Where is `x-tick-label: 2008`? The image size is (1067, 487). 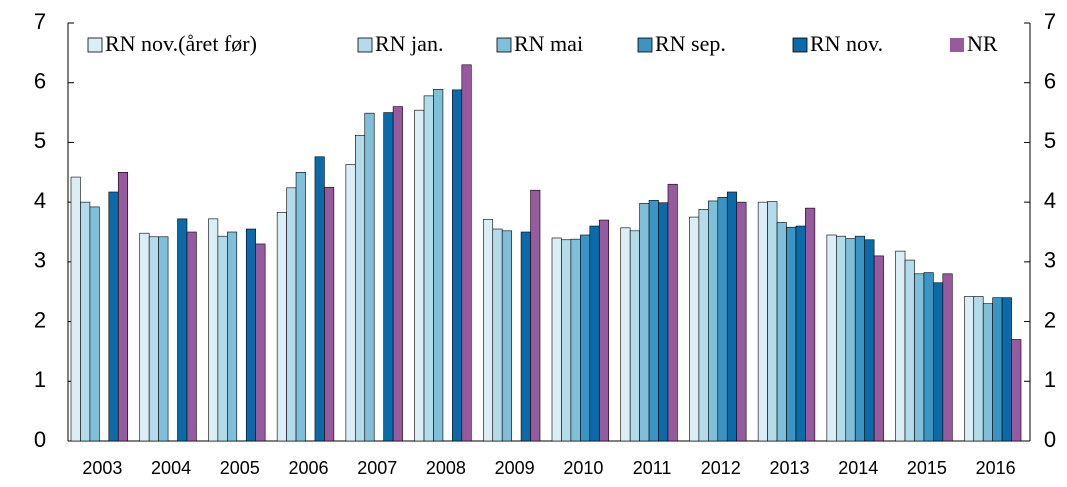
x-tick-label: 2008 is located at coordinates (446, 468).